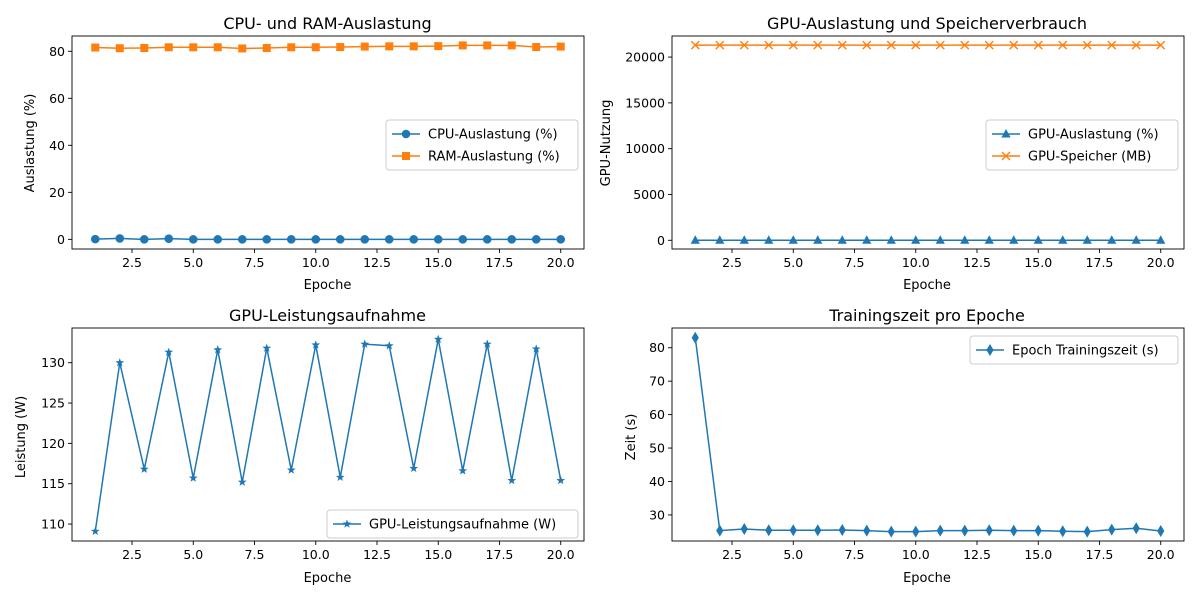 This screenshot has height=600, width=1200. What do you see at coordinates (327, 23) in the screenshot?
I see `chart-title: CPU- und RAM-Auslastung` at bounding box center [327, 23].